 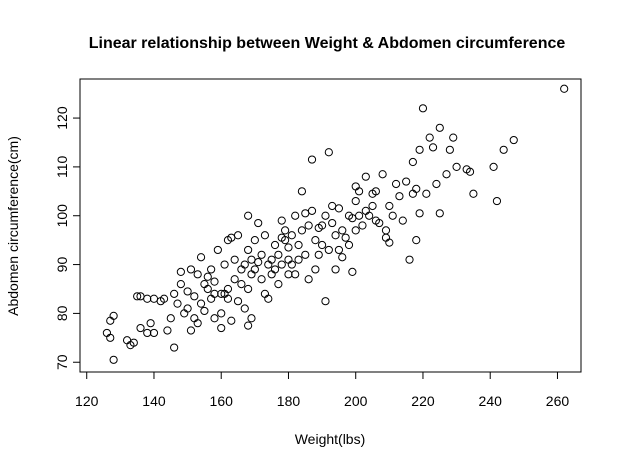 What do you see at coordinates (87, 401) in the screenshot?
I see `x-tick-label: 120` at bounding box center [87, 401].